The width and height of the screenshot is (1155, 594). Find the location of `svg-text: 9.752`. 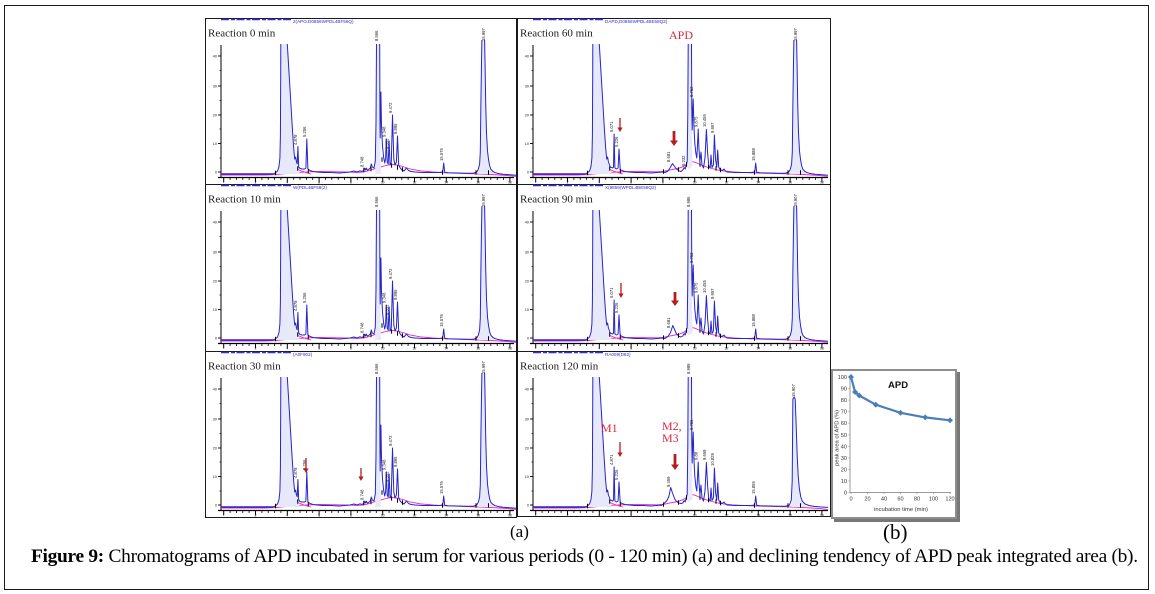

svg-text: 9.752 is located at coordinates (691, 91).